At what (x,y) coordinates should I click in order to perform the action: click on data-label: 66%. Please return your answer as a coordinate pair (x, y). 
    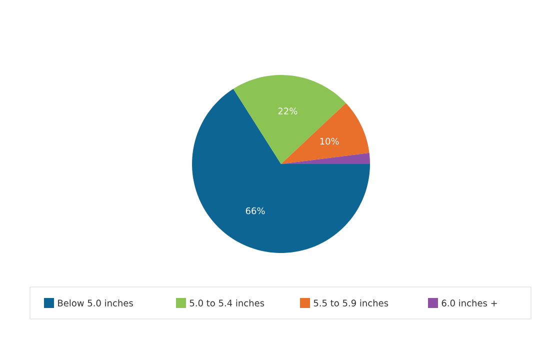
    Looking at the image, I should click on (255, 210).